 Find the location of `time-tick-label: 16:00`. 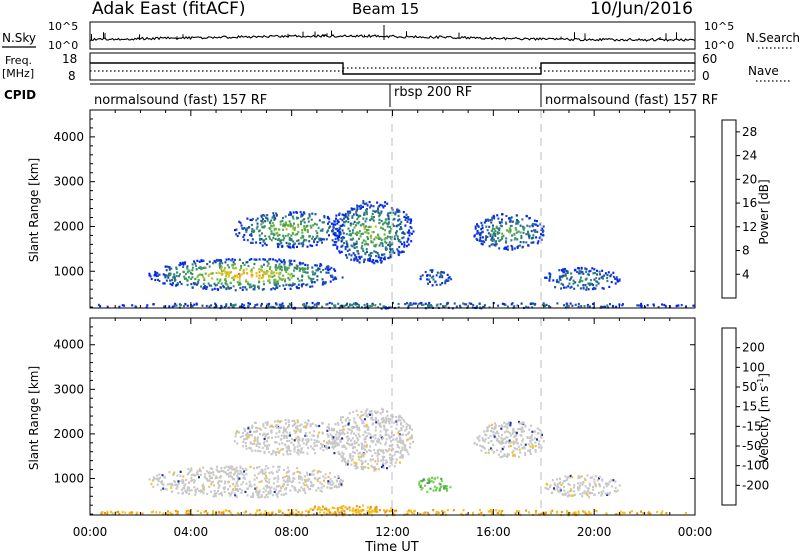

time-tick-label: 16:00 is located at coordinates (493, 532).